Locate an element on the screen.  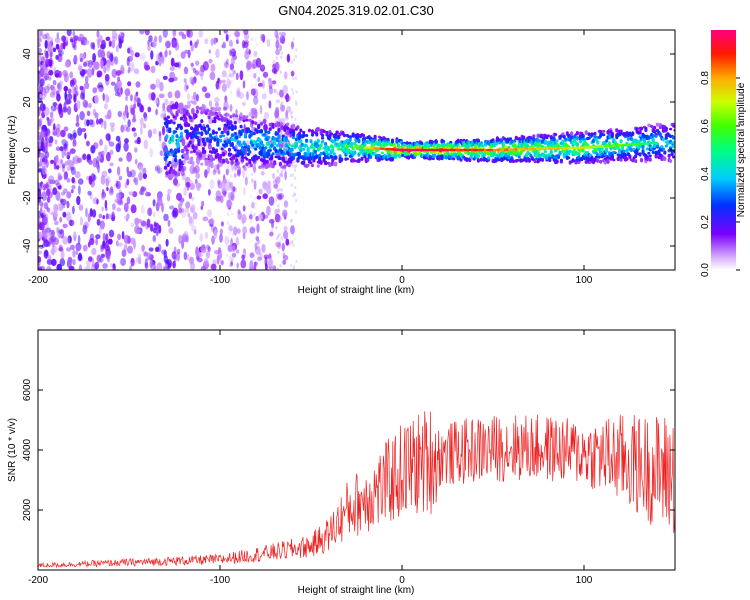
colorbar-tick-label: 0.6 is located at coordinates (705, 126).